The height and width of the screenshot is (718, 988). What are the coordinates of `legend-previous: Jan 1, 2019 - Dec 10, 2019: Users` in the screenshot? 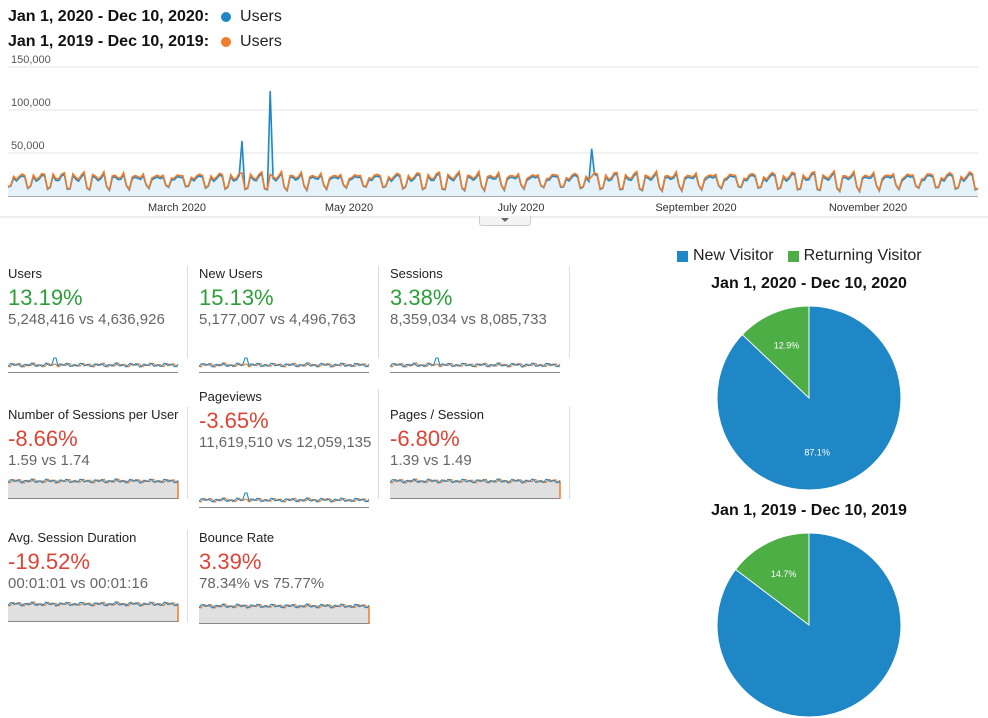 It's located at (145, 42).